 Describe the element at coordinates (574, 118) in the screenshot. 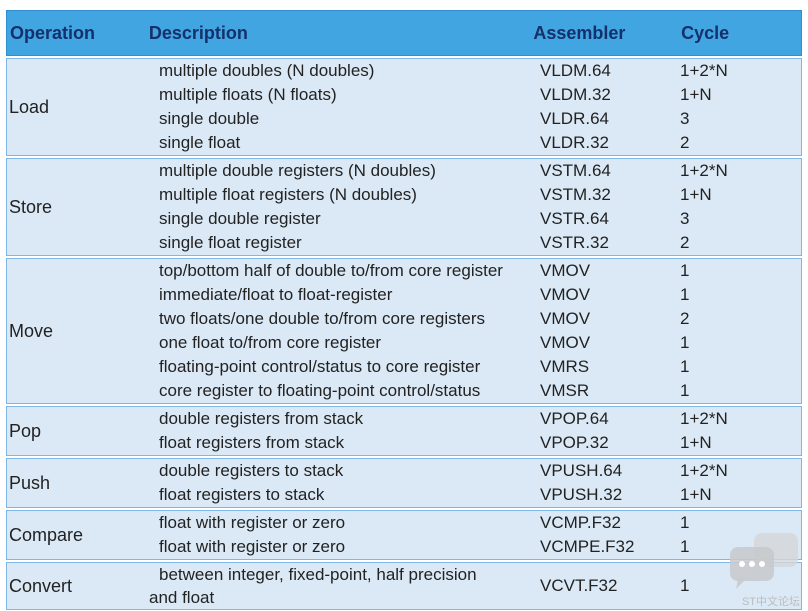

I see `assembler-cell: VLDR.64` at that location.